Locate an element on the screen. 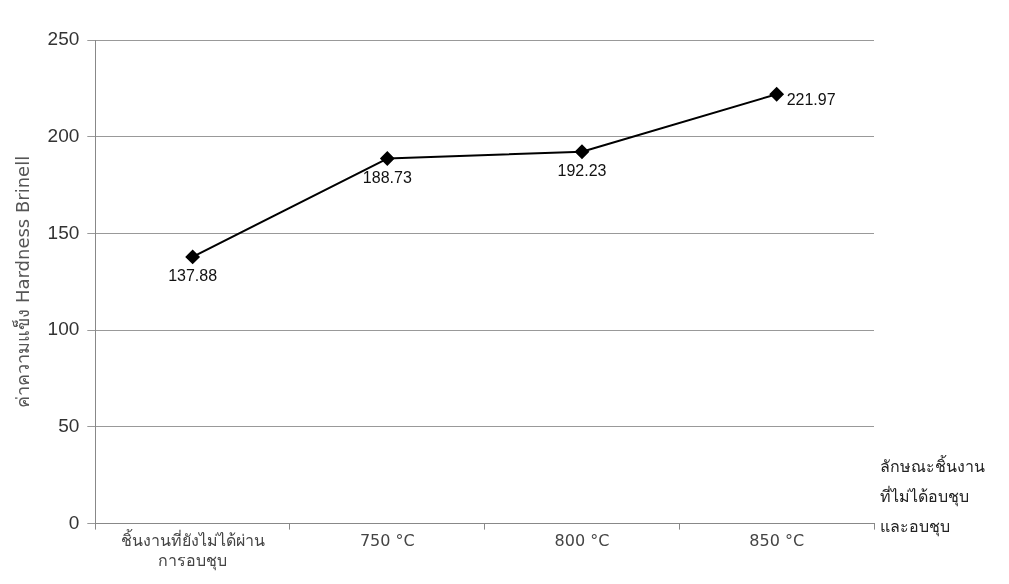  x-tick-label: 850 °C is located at coordinates (777, 541).